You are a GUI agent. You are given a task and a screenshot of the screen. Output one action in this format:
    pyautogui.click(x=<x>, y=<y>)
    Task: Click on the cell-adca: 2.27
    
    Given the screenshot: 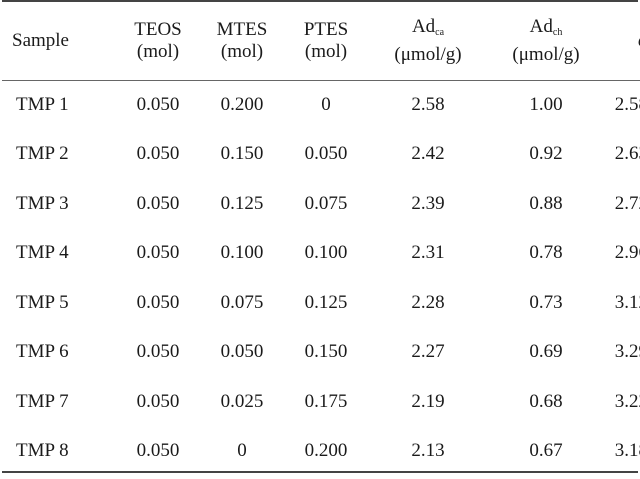 What is the action you would take?
    pyautogui.click(x=428, y=352)
    